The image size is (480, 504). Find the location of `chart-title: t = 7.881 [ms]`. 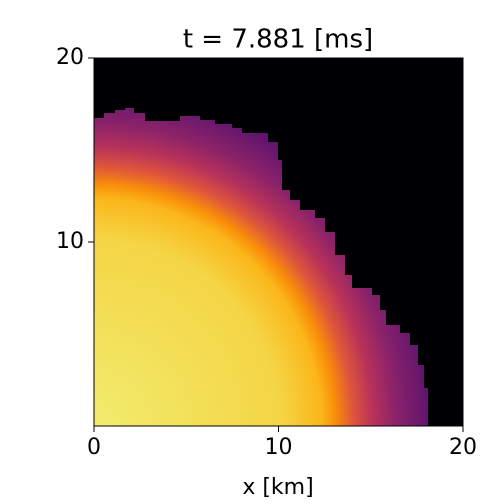

chart-title: t = 7.881 [ms] is located at coordinates (278, 40).